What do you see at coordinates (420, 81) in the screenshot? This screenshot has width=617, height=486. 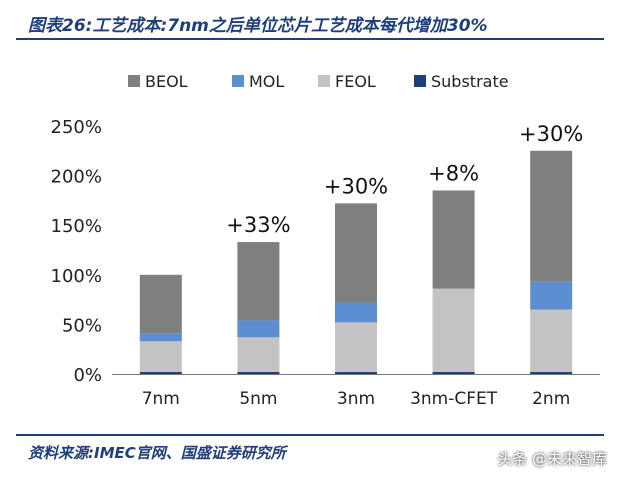 I see `legend-swatch-substrate` at bounding box center [420, 81].